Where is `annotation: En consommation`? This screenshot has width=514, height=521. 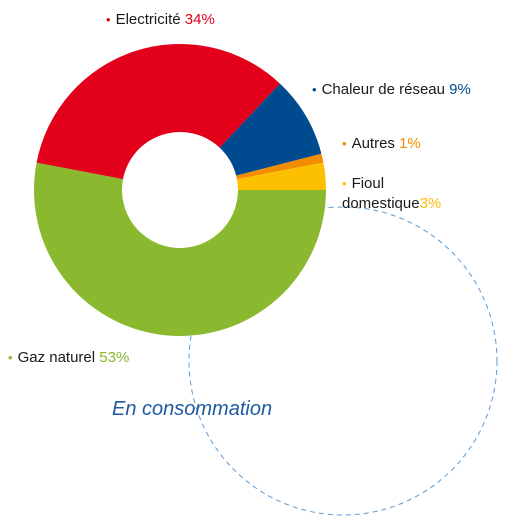
annotation: En consommation is located at coordinates (192, 409).